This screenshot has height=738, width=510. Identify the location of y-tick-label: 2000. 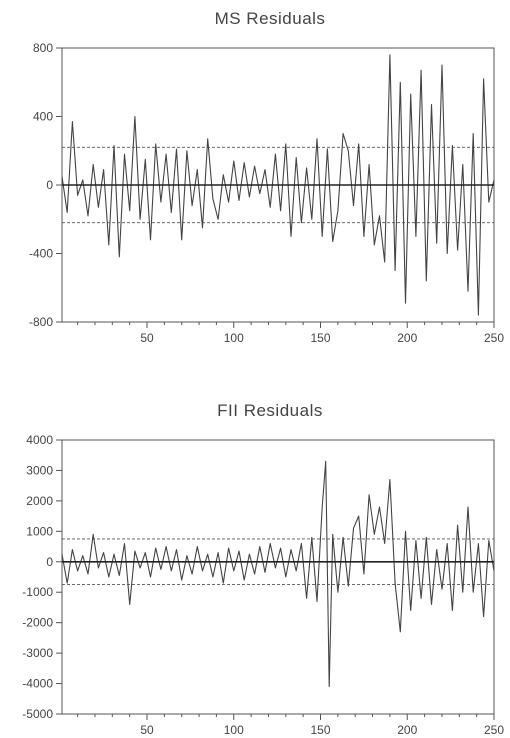
(39, 501).